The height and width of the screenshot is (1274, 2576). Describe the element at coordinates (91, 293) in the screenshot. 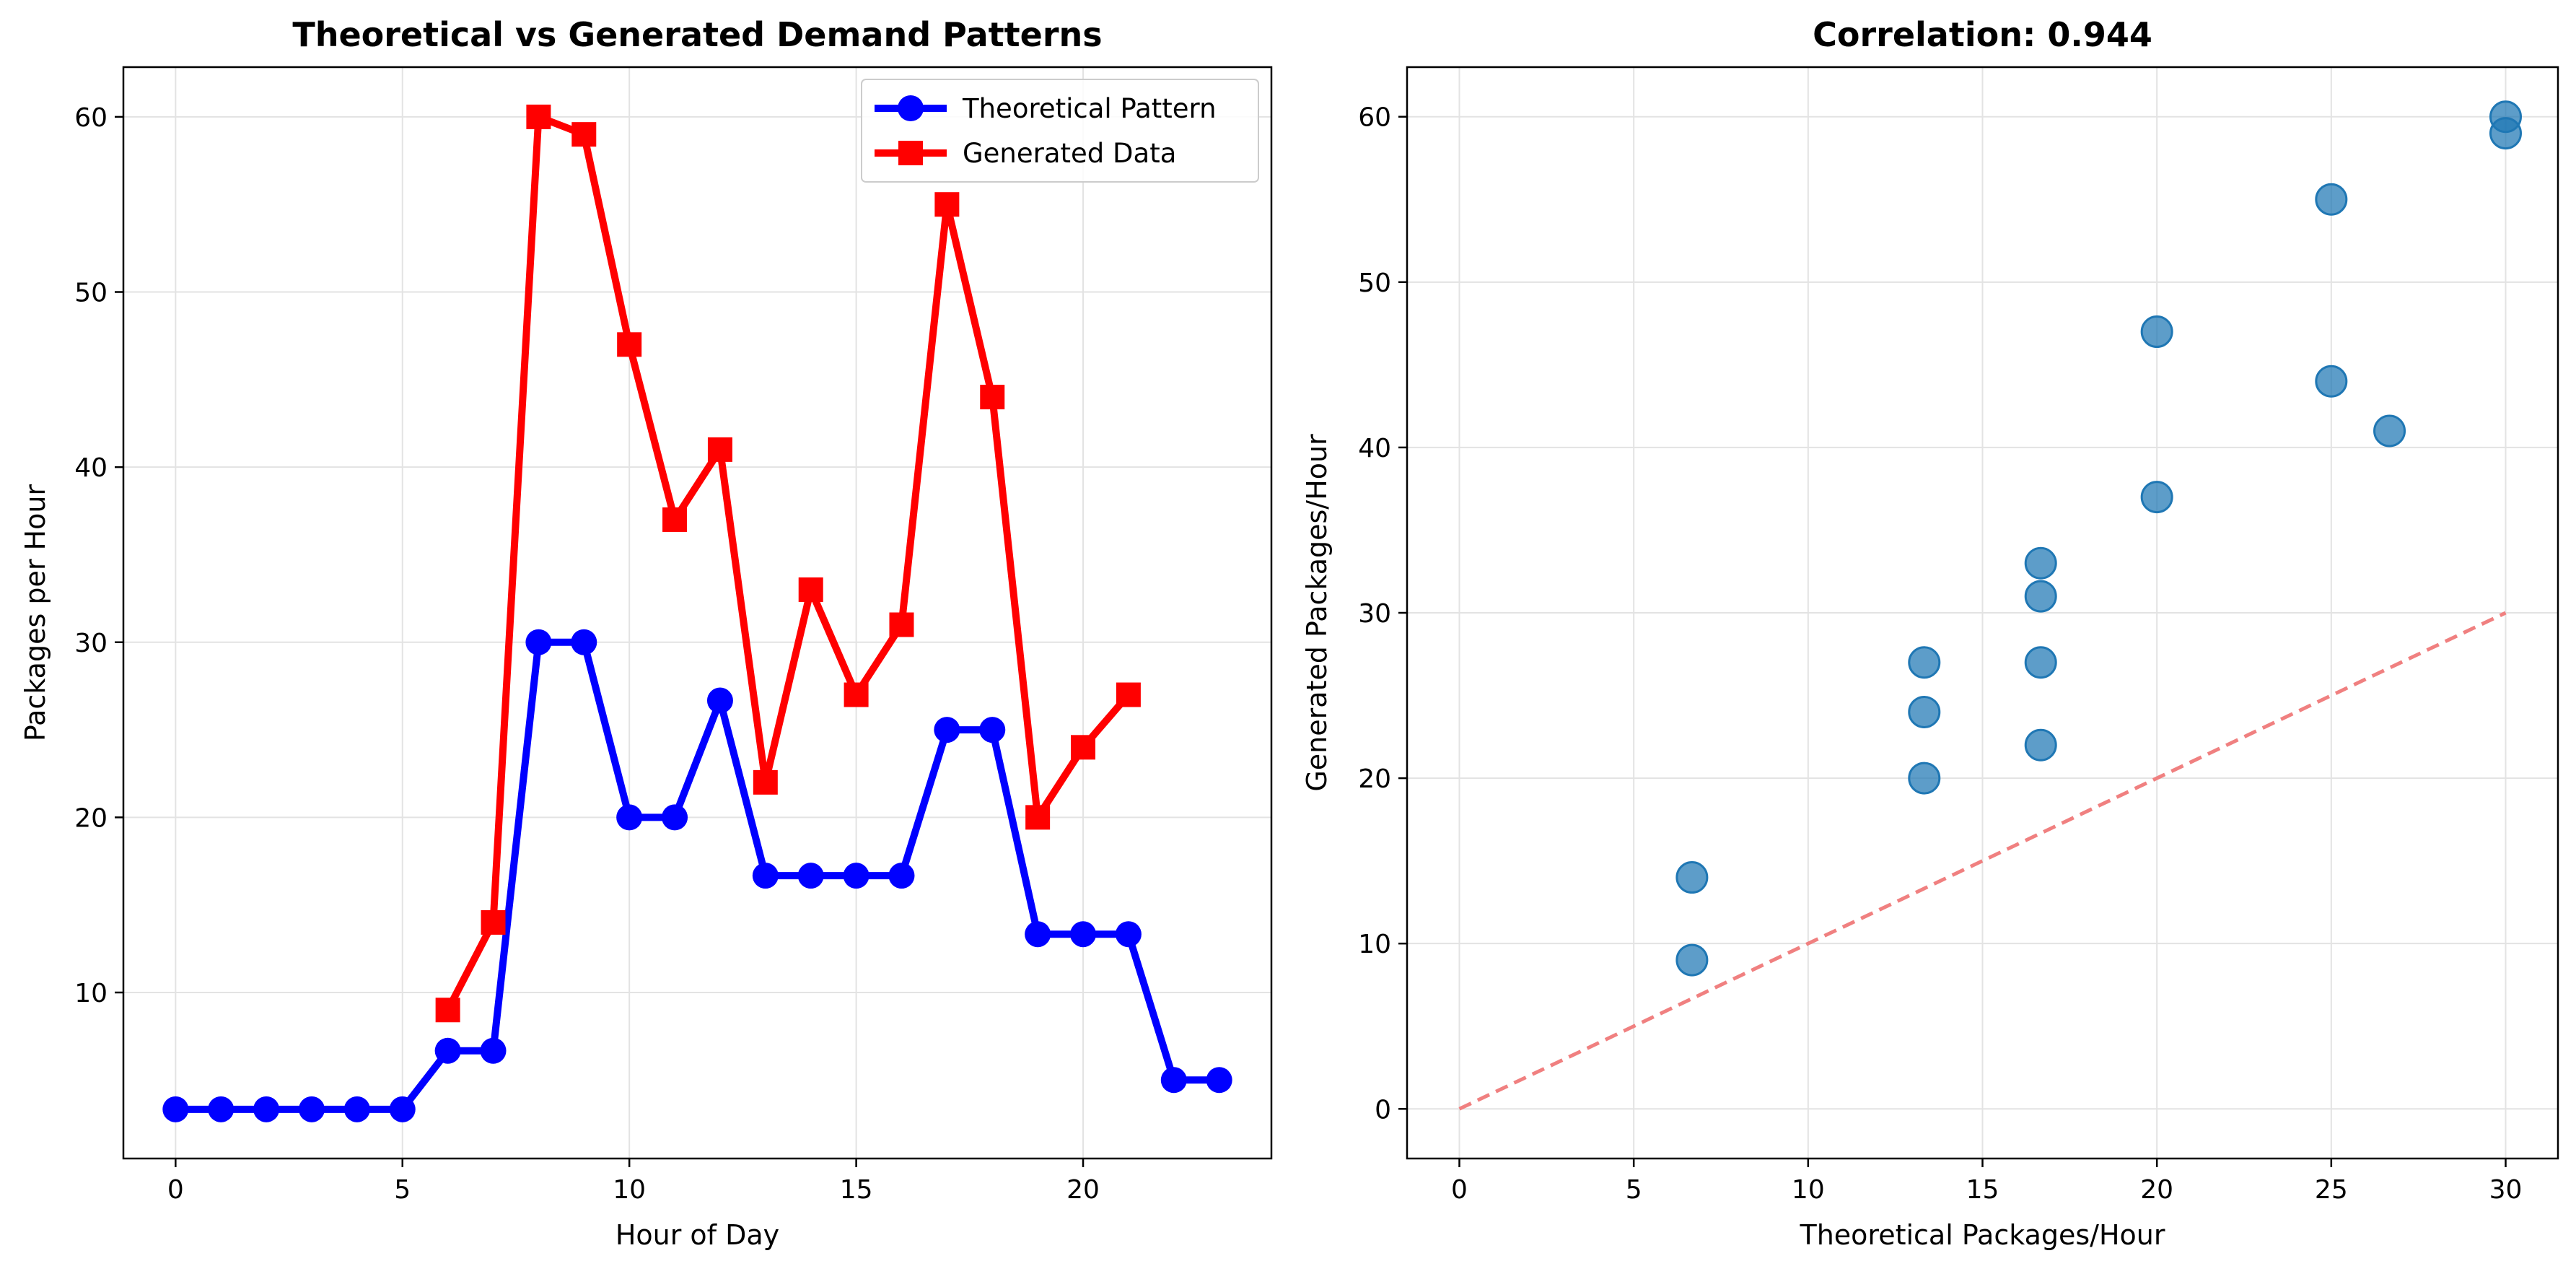

I see `left-y-tick-label: 50` at that location.